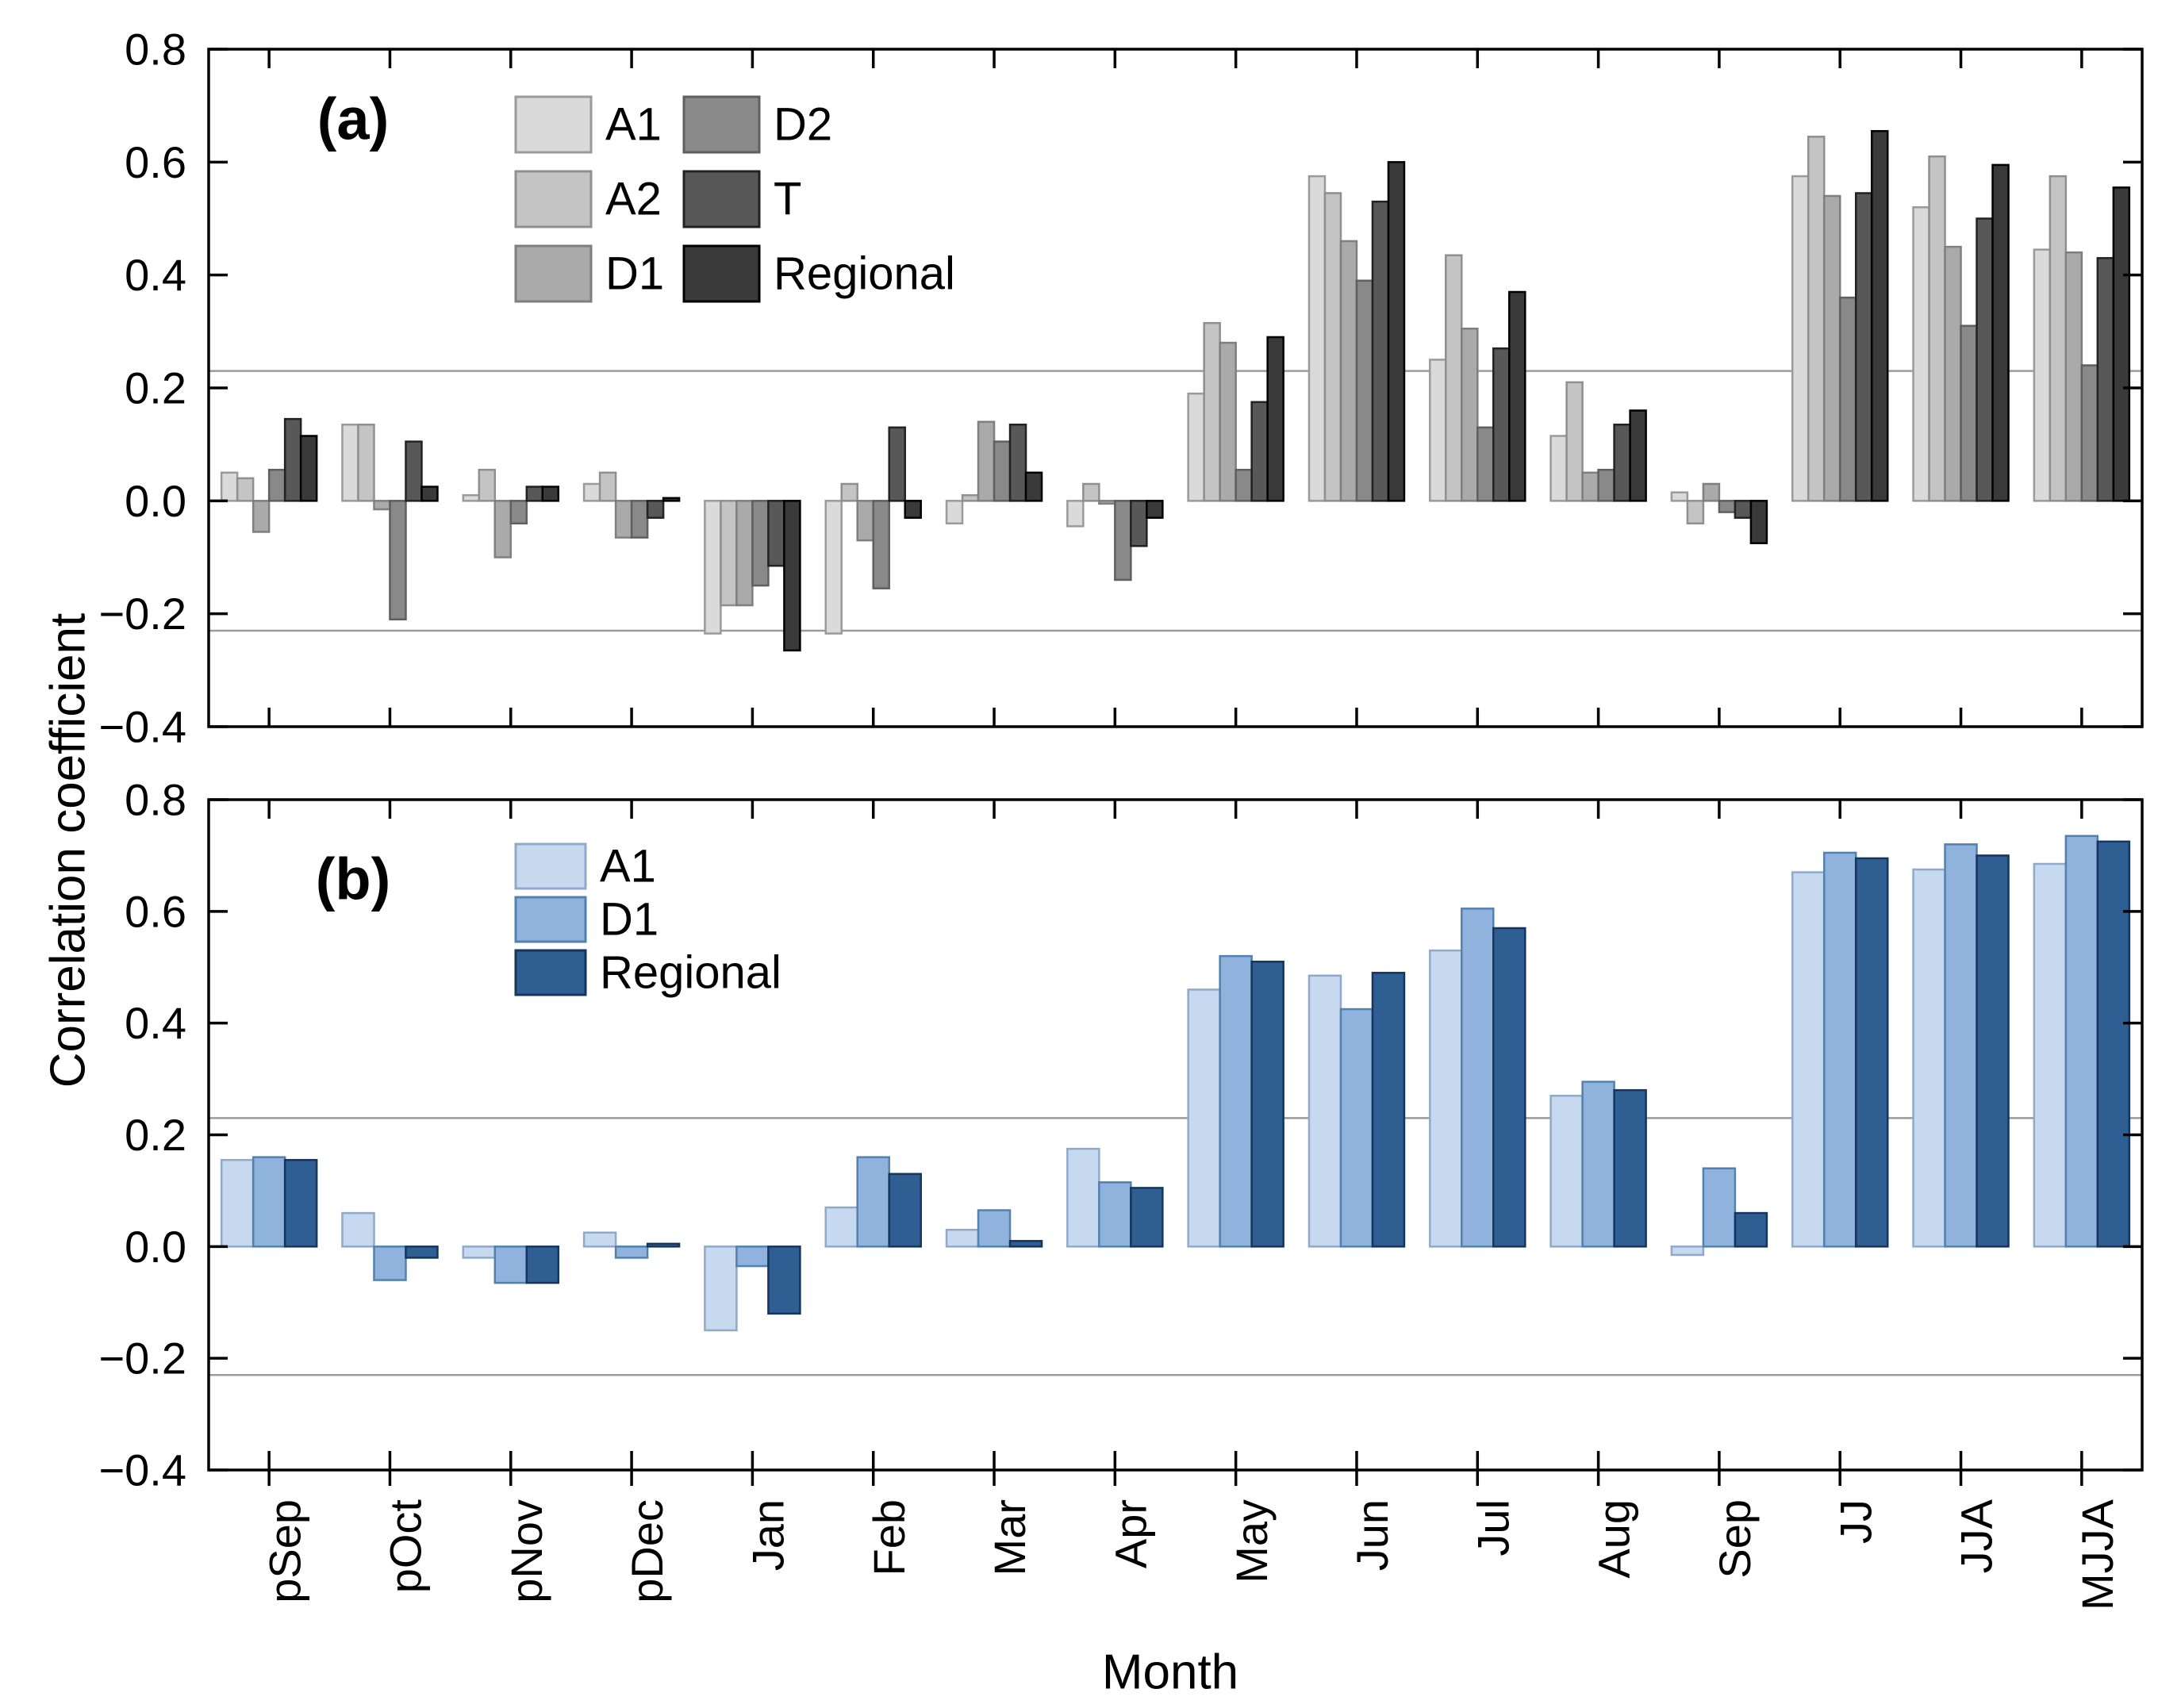  I want to click on legend-label-A2: A2, so click(633, 199).